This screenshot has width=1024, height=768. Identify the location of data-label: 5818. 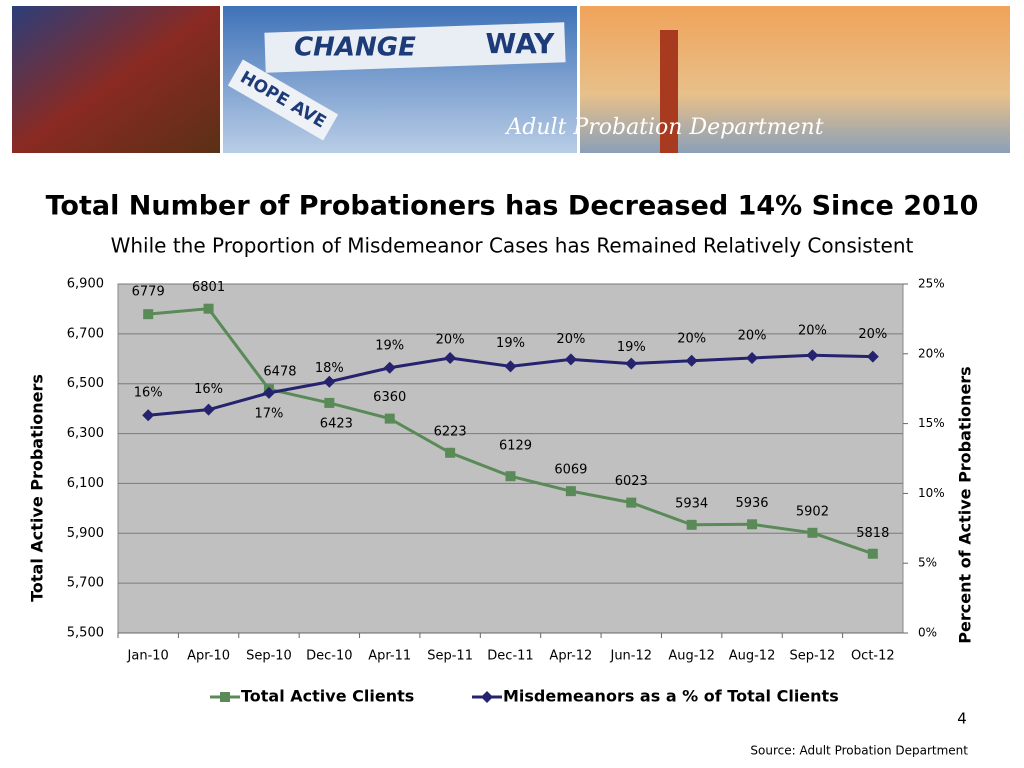
(872, 533).